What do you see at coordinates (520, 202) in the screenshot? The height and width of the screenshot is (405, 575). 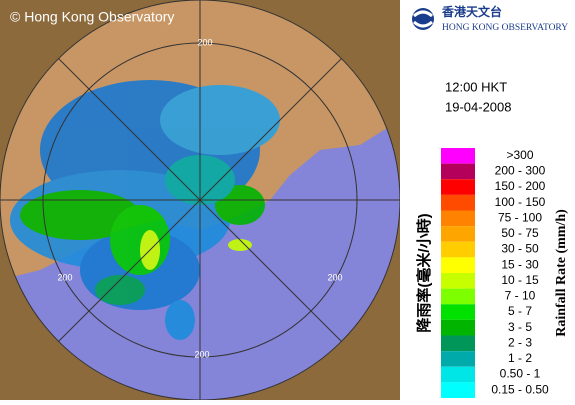 I see `legend-label: 100 - 150` at bounding box center [520, 202].